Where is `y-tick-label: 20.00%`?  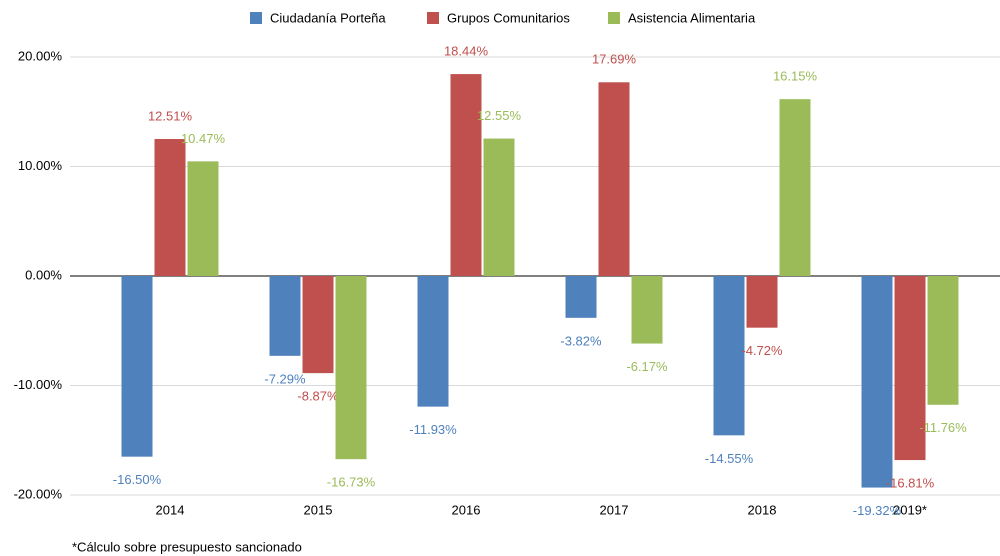 y-tick-label: 20.00% is located at coordinates (40, 55).